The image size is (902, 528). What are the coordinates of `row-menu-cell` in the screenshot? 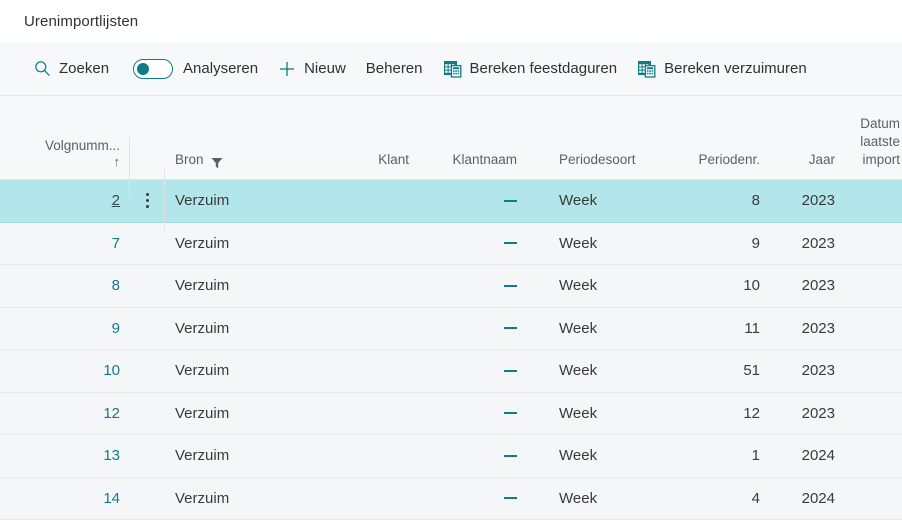 It's located at (147, 201).